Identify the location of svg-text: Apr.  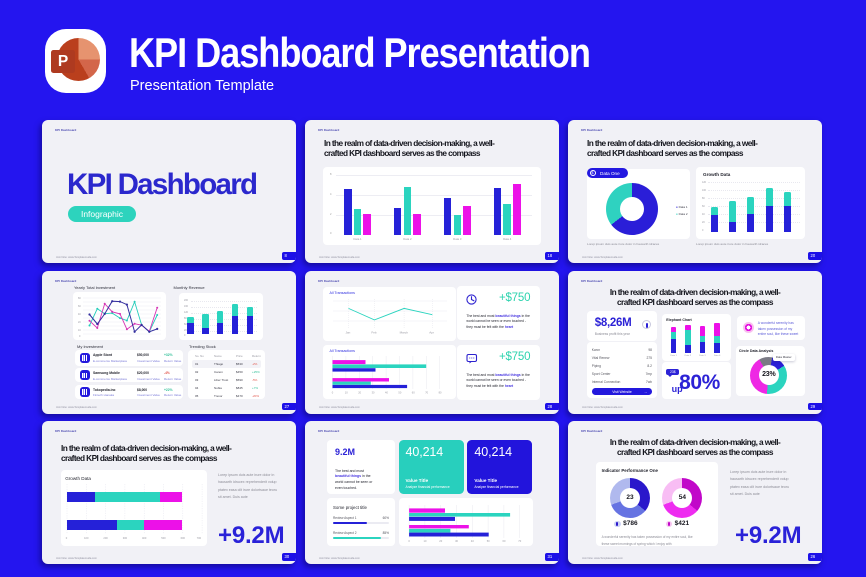
(431, 333).